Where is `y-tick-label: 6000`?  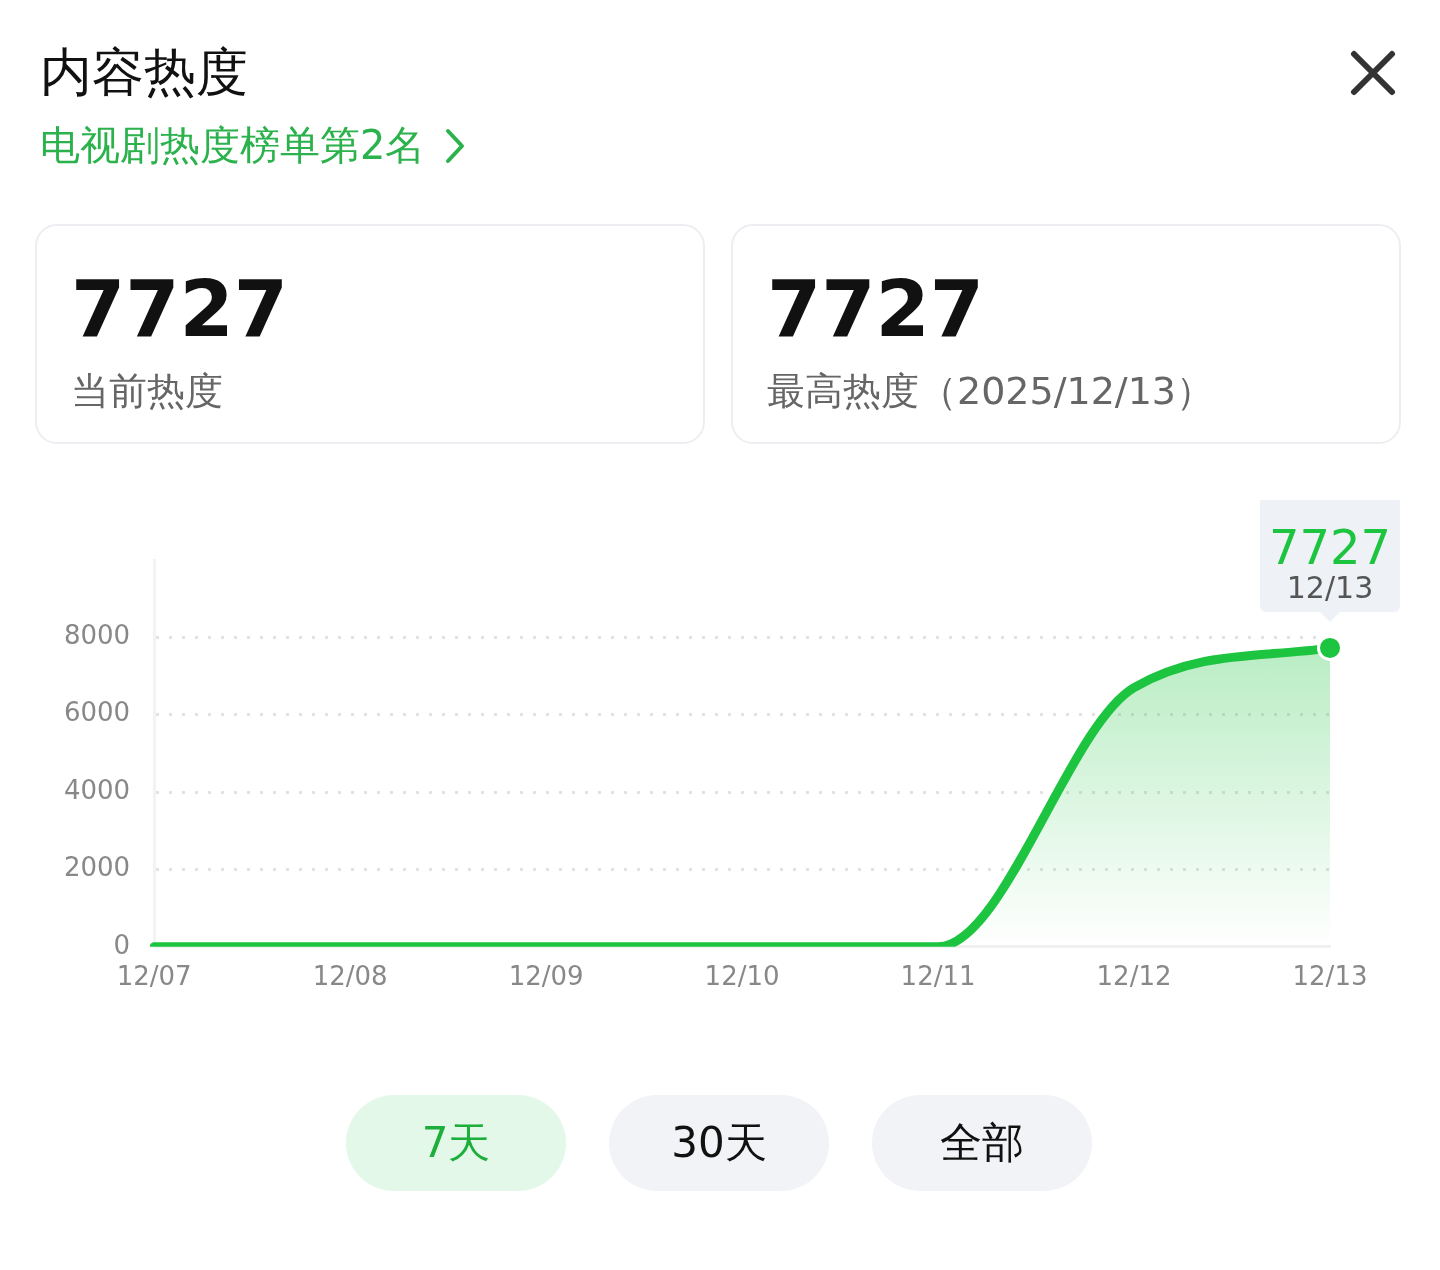 y-tick-label: 6000 is located at coordinates (97, 712).